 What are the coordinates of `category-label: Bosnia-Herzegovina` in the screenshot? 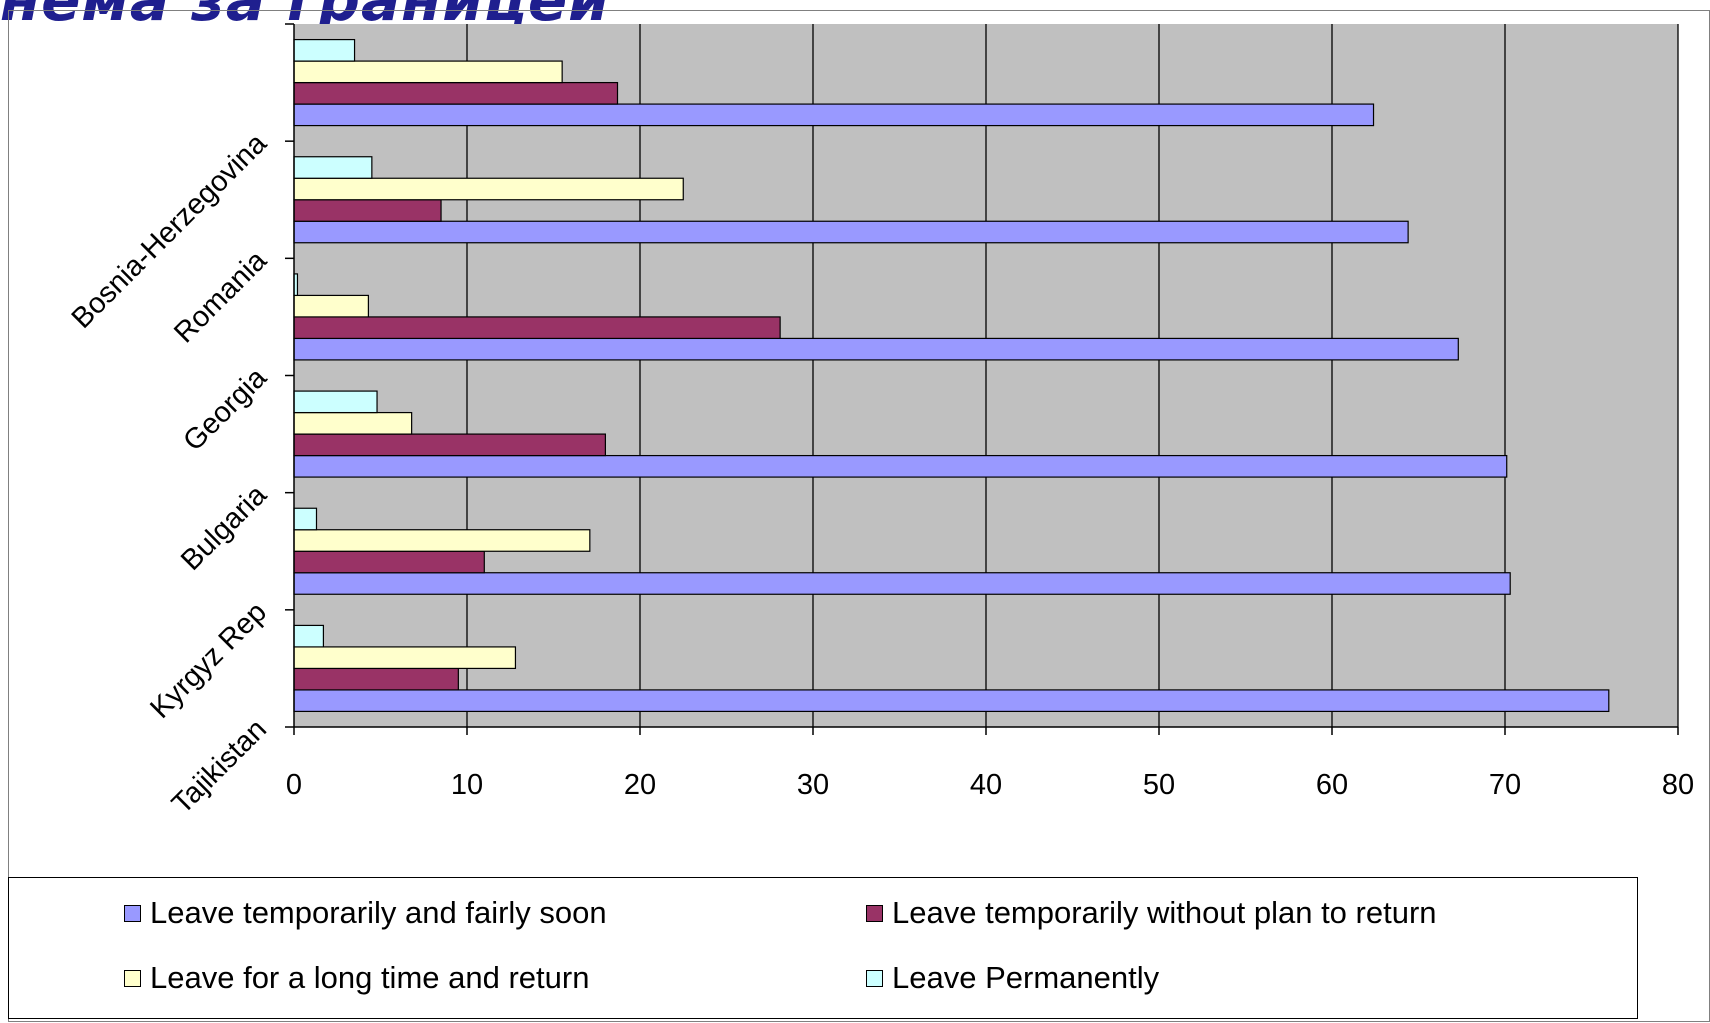 It's located at (170, 231).